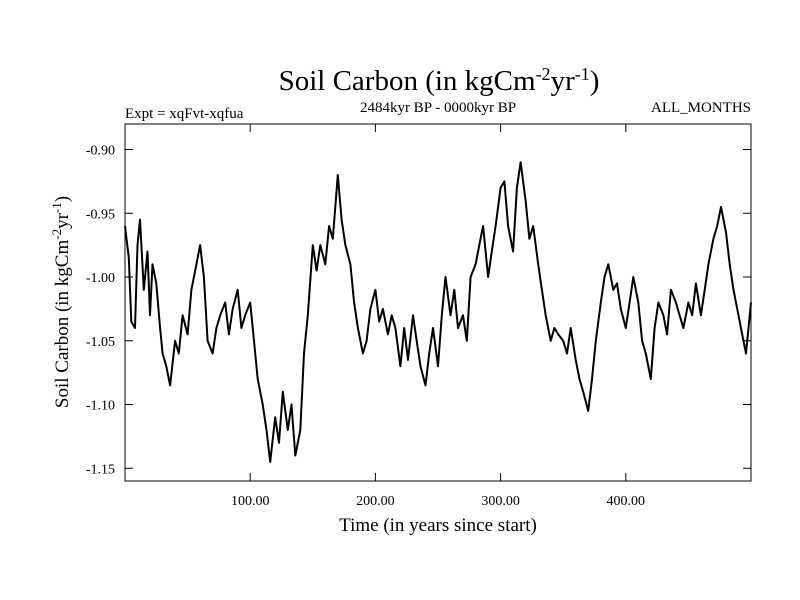 The width and height of the screenshot is (800, 600). I want to click on x-tick-label: 100.00, so click(250, 501).